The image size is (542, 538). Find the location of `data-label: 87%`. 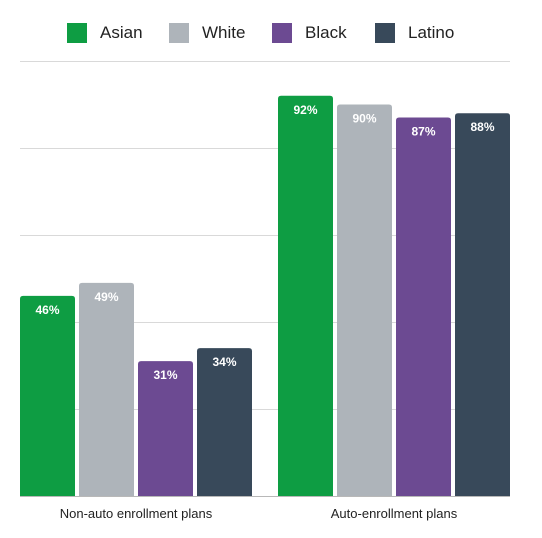

data-label: 87% is located at coordinates (423, 132).